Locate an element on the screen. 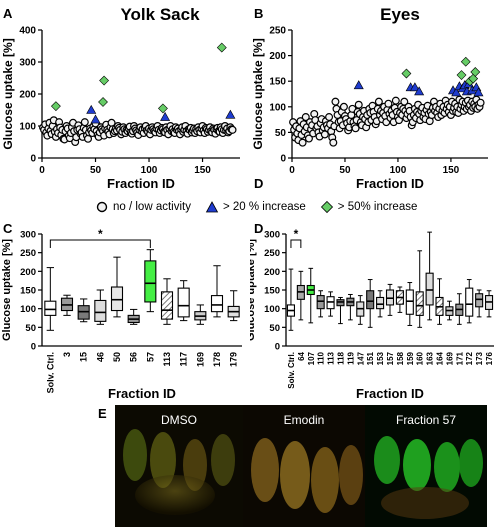 The height and width of the screenshot is (529, 500). larvae-image-emodin is located at coordinates (304, 466).